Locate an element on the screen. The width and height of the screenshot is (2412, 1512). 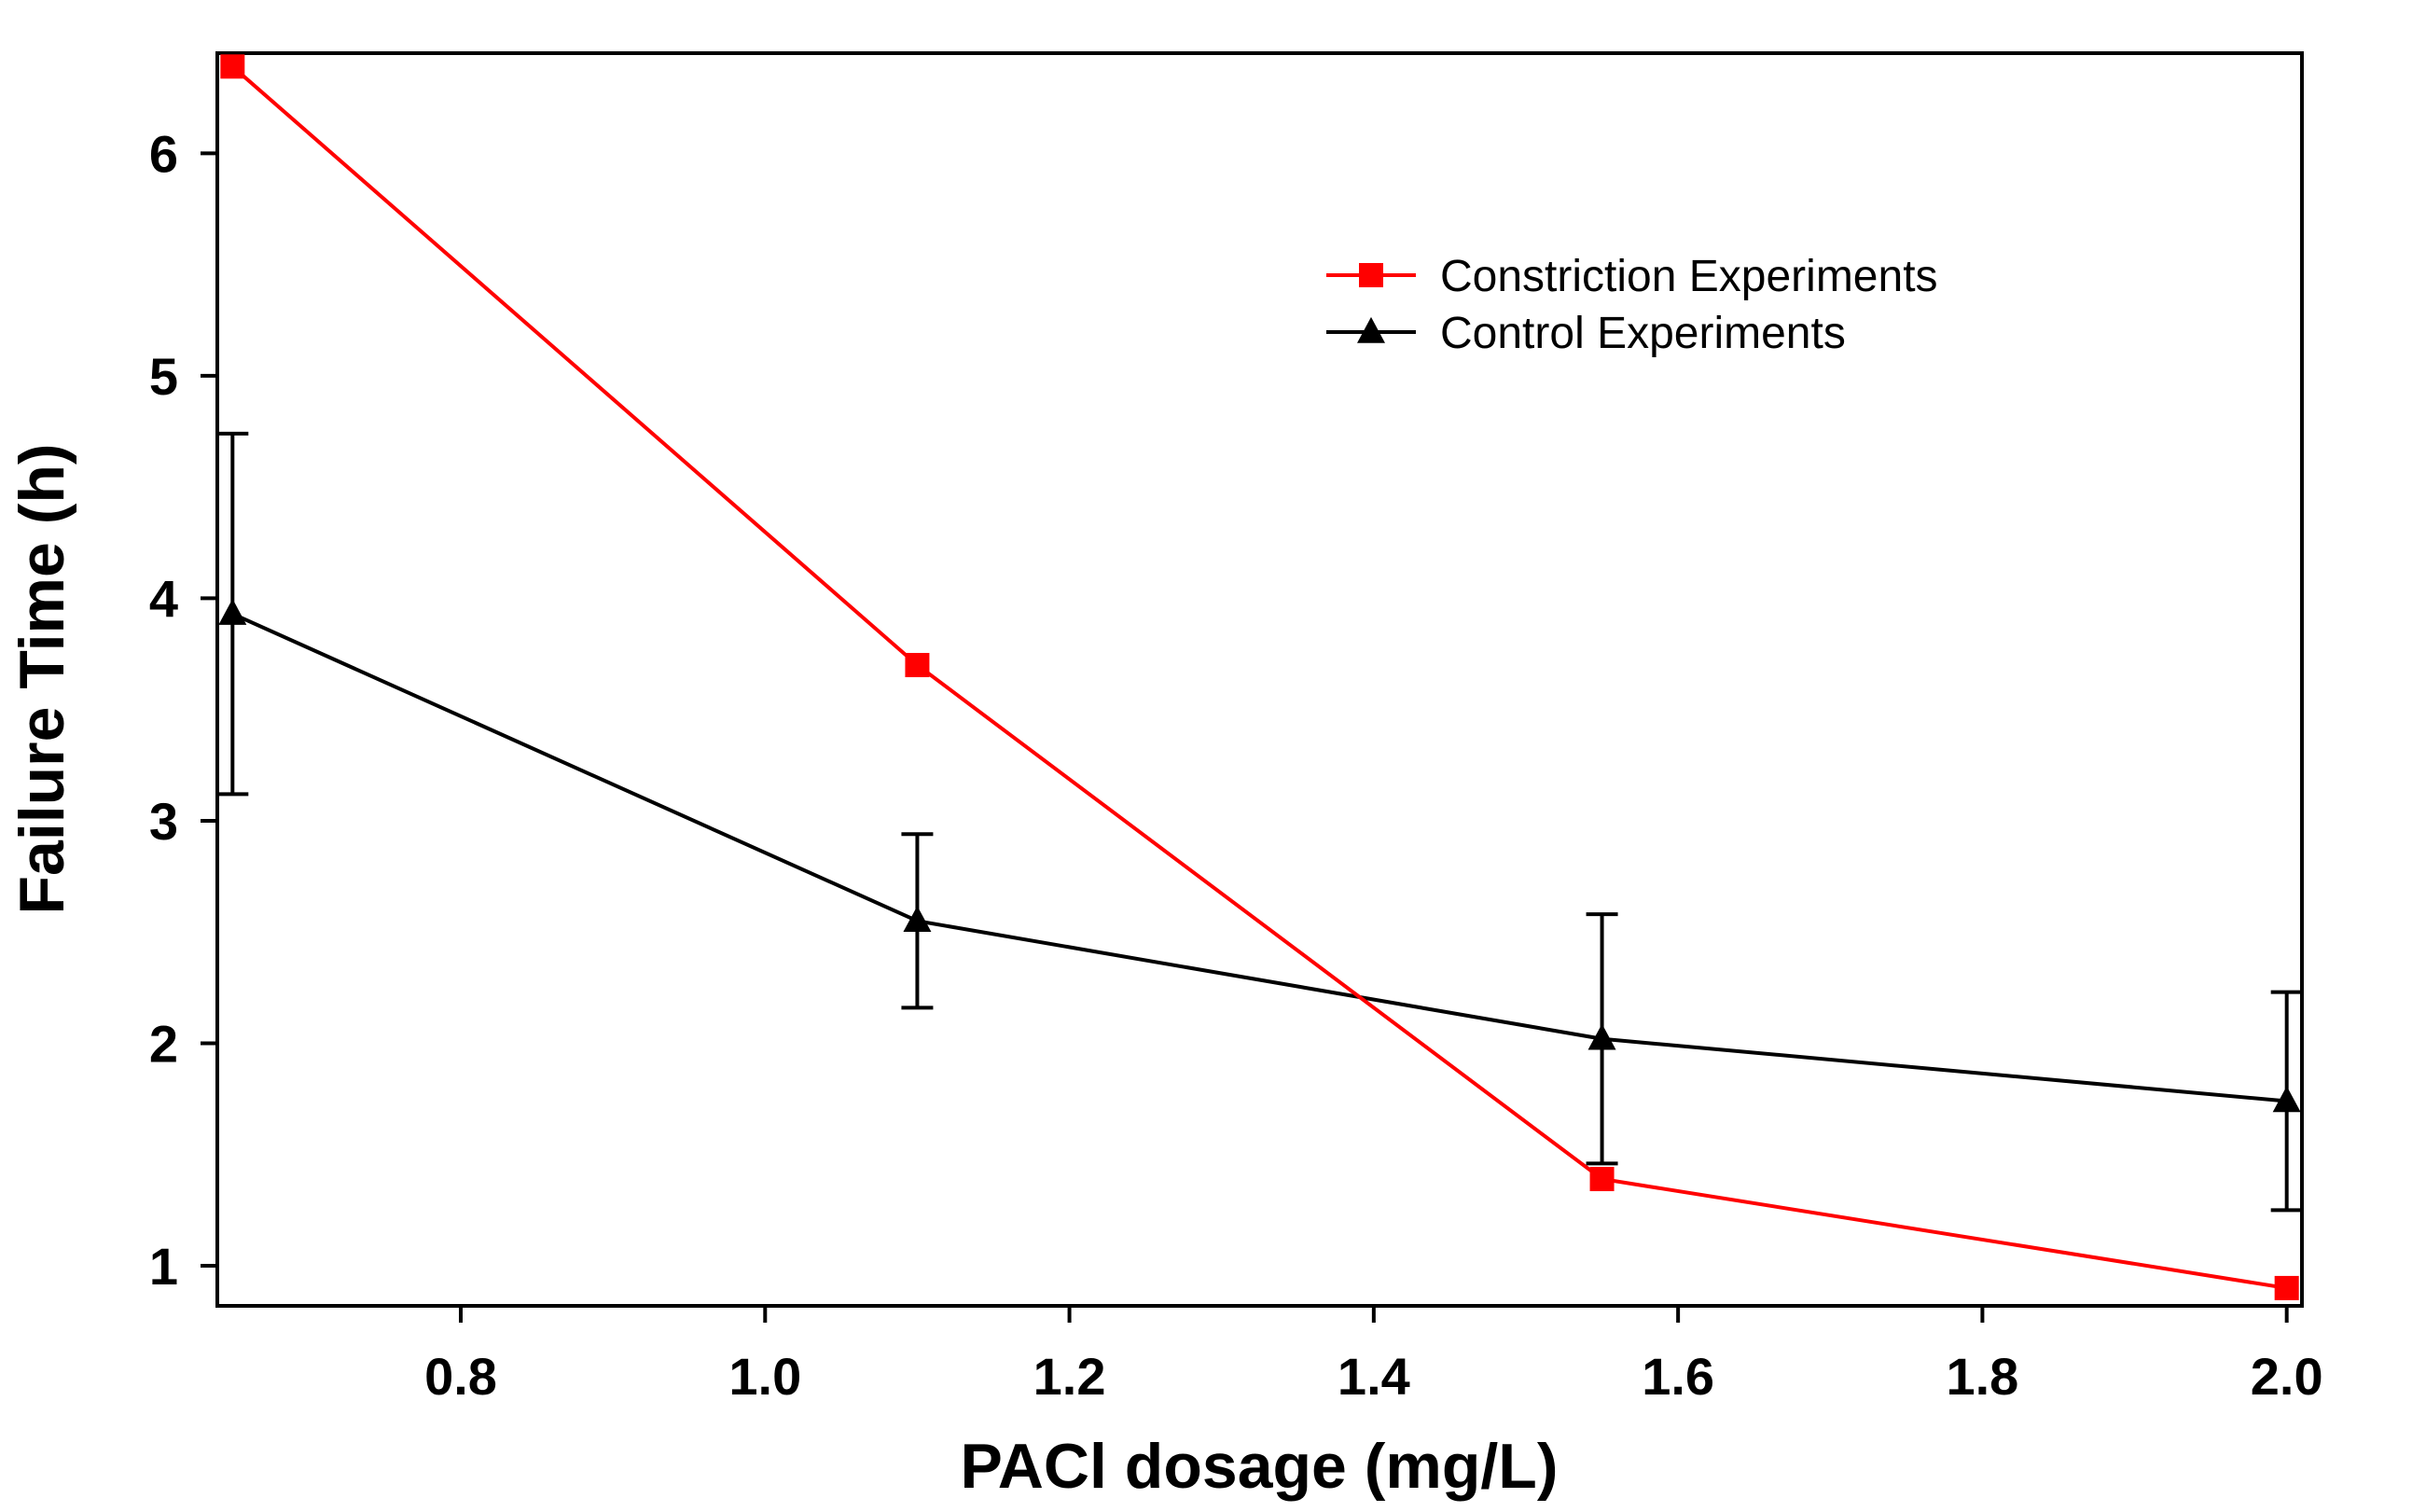
legend-label: Control Experiments is located at coordinates (1643, 333).